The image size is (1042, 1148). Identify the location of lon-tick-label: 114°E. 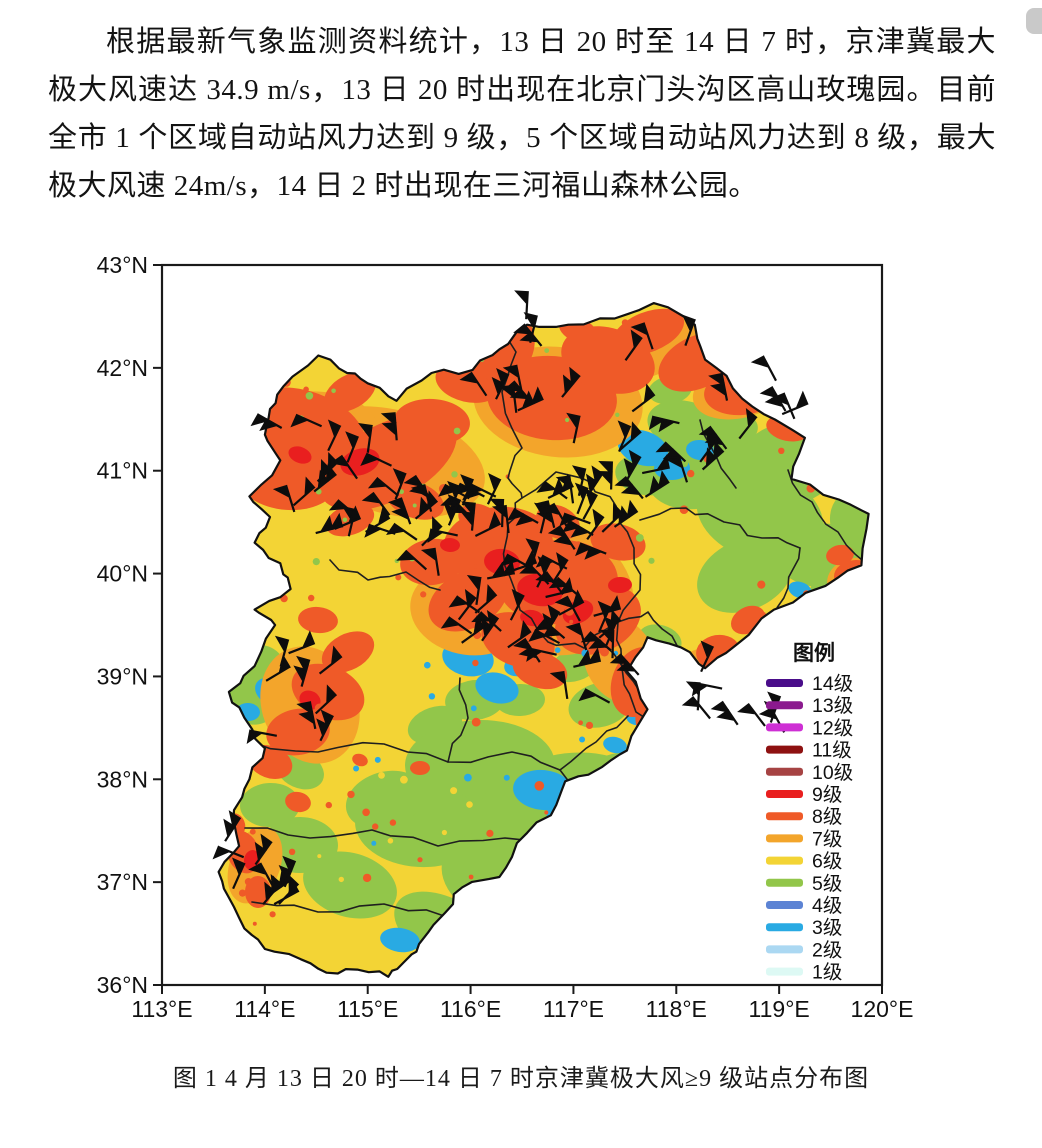
(264, 1009).